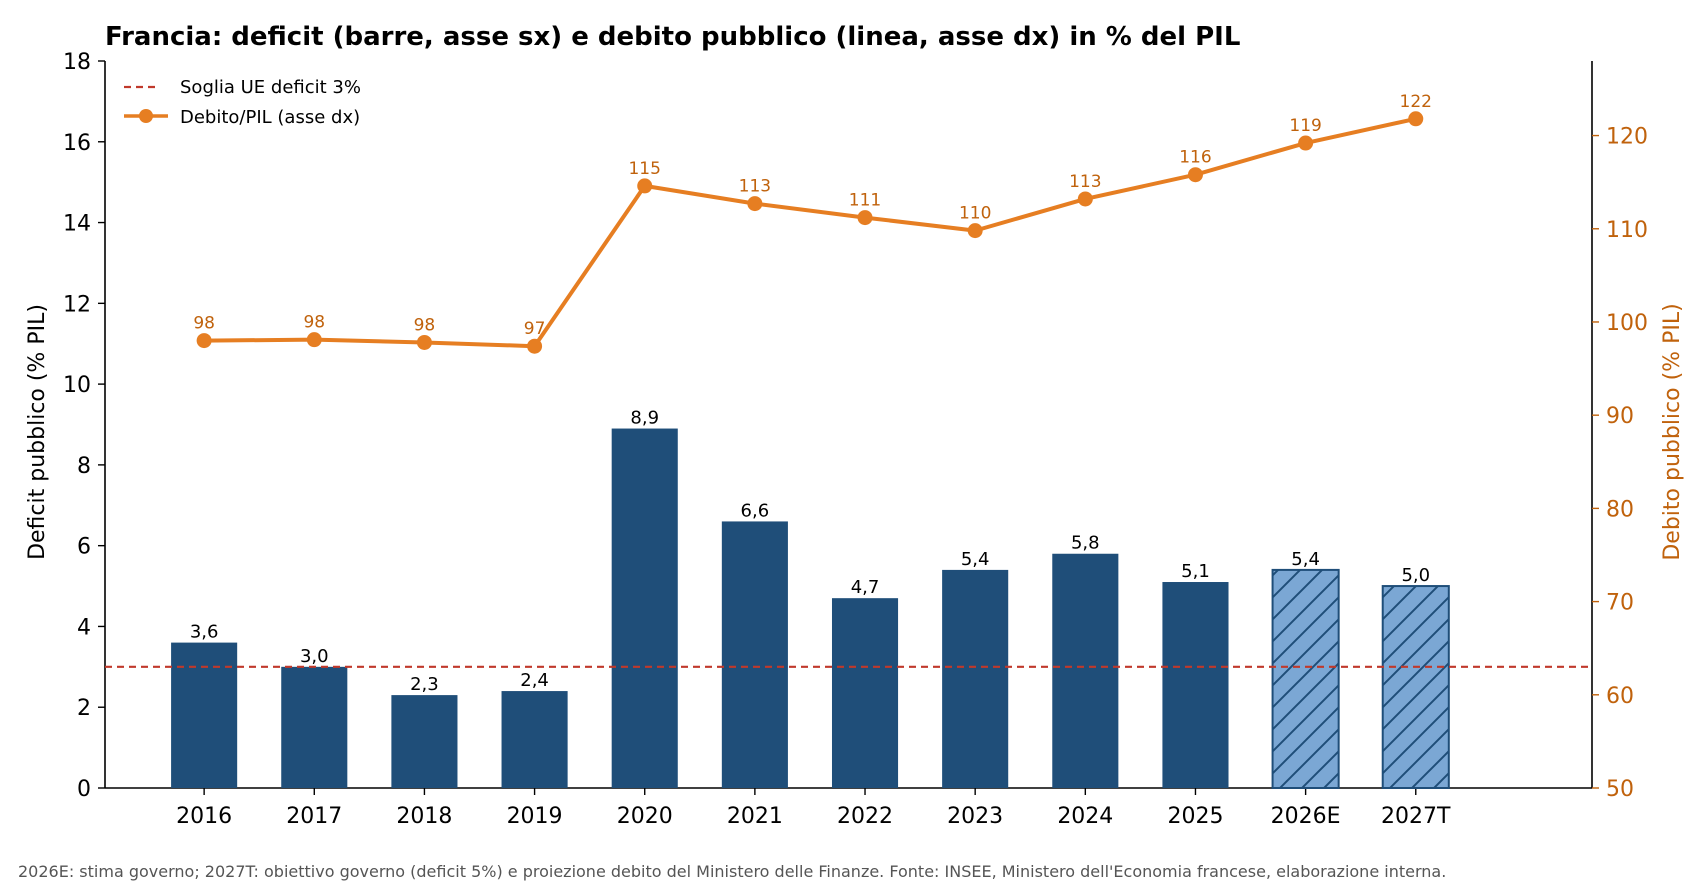 Image resolution: width=1700 pixels, height=884 pixels. What do you see at coordinates (1620, 789) in the screenshot?
I see `y-tick-label-right: 50` at bounding box center [1620, 789].